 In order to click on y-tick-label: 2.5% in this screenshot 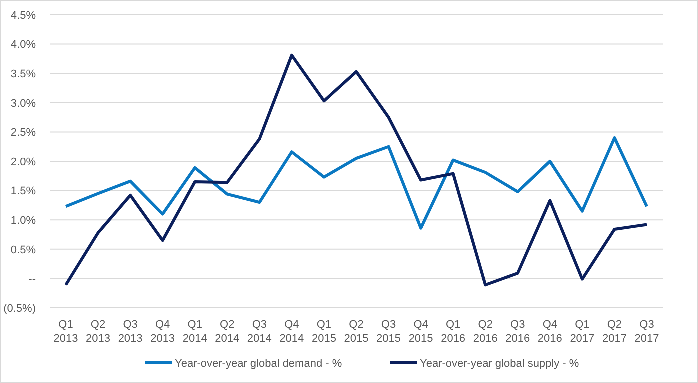, I will do `click(23, 133)`.